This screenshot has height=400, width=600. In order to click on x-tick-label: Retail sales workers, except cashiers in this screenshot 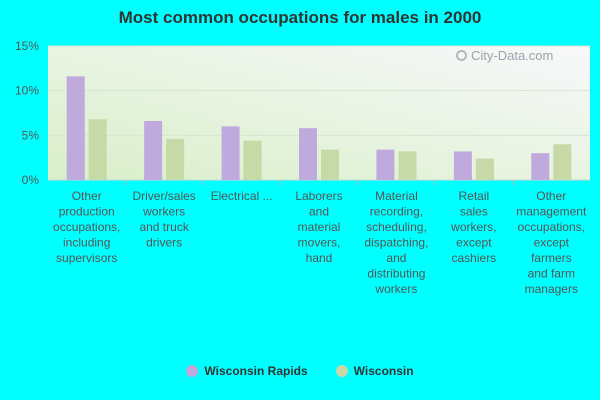, I will do `click(473, 227)`.